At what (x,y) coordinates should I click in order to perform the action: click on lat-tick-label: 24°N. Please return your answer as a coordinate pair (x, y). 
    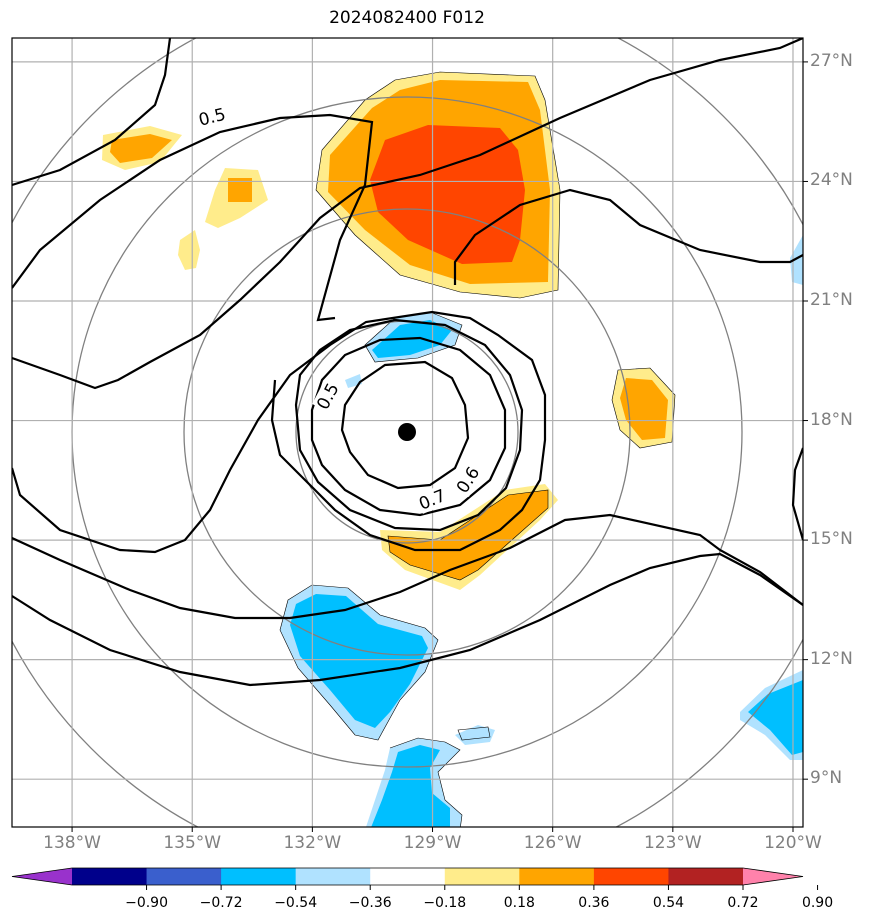
    Looking at the image, I should click on (831, 180).